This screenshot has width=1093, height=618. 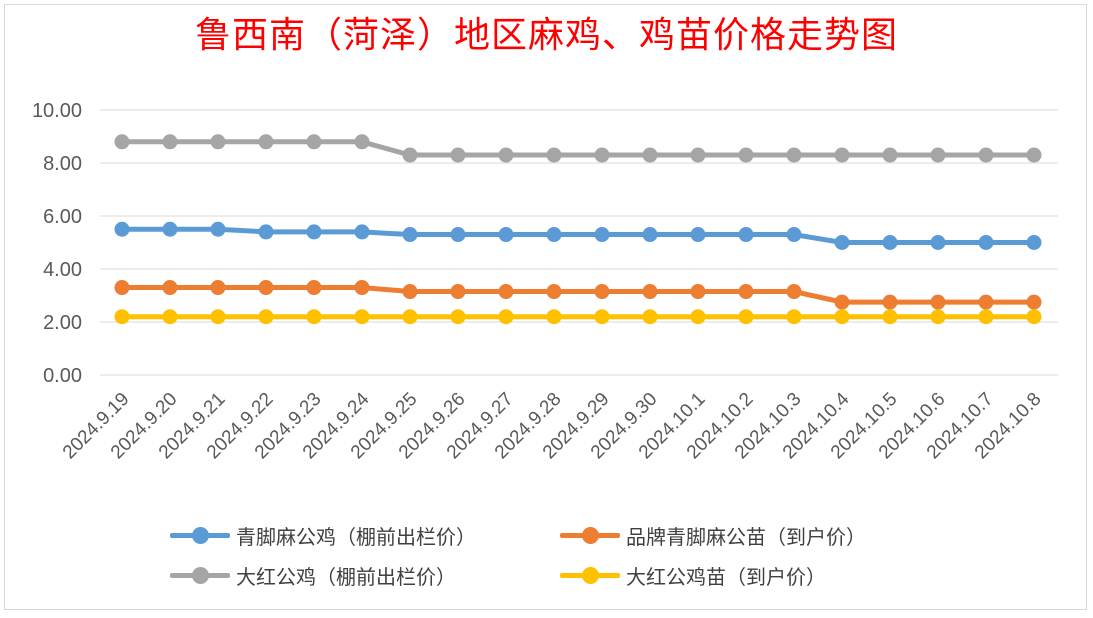 What do you see at coordinates (62, 217) in the screenshot?
I see `y-tick-label: 6.00` at bounding box center [62, 217].